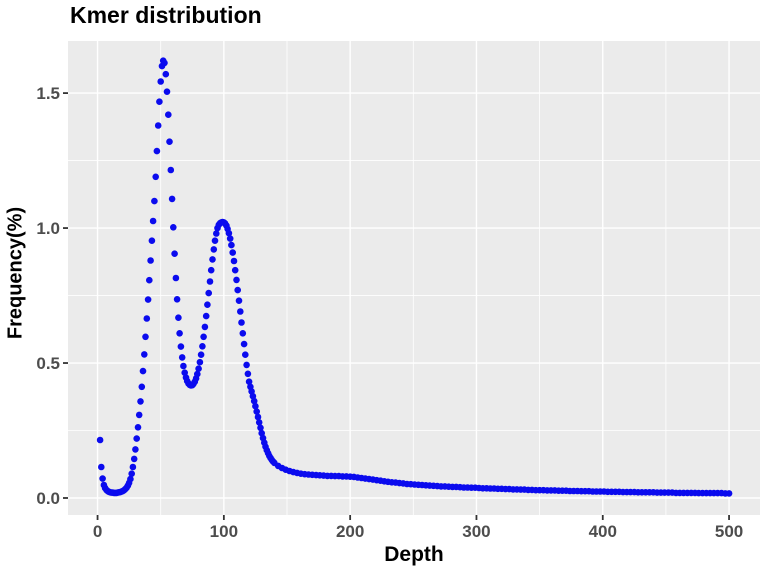  I want to click on x-axis-title: Depth, so click(414, 554).